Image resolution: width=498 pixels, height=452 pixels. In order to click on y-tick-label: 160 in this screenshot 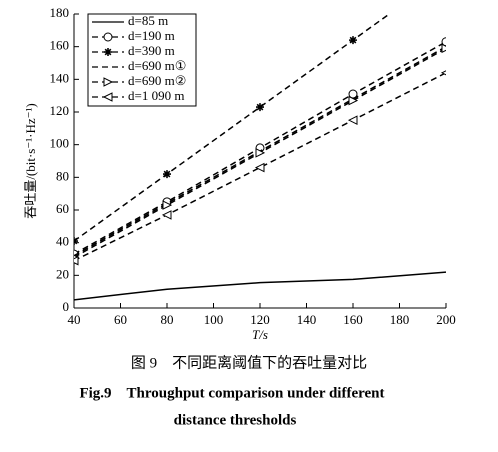, I will do `click(60, 45)`.